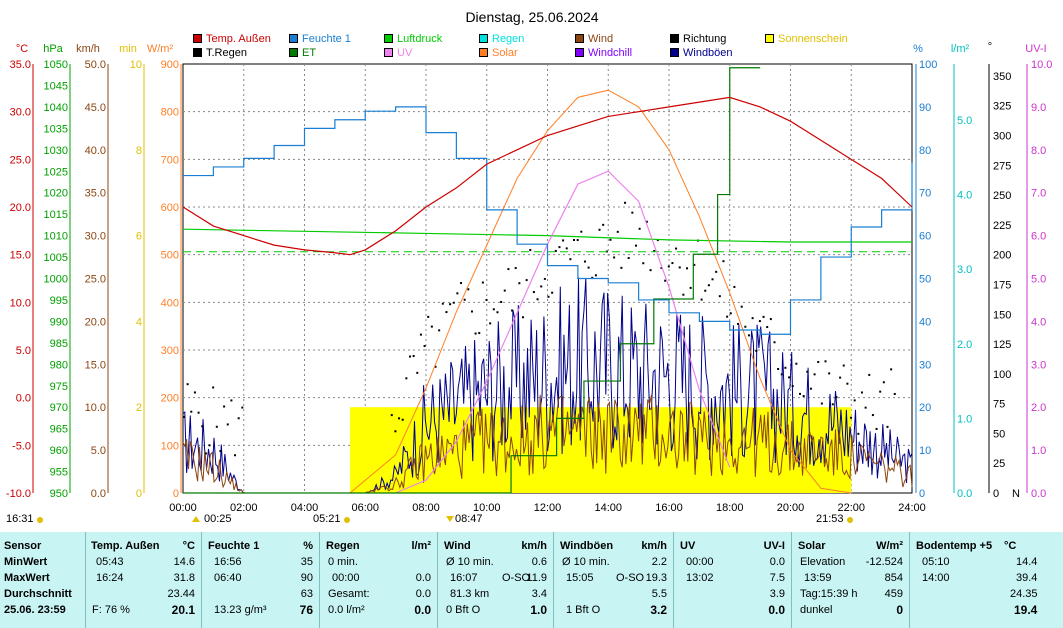 This screenshot has height=628, width=1063. What do you see at coordinates (95, 322) in the screenshot?
I see `kmh-tick-label: 20.0` at bounding box center [95, 322].